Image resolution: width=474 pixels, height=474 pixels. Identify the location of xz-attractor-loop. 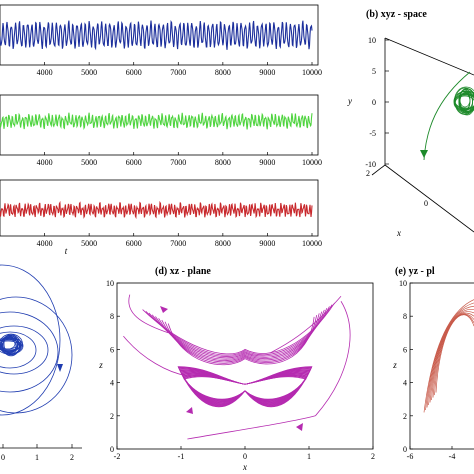
(245, 387).